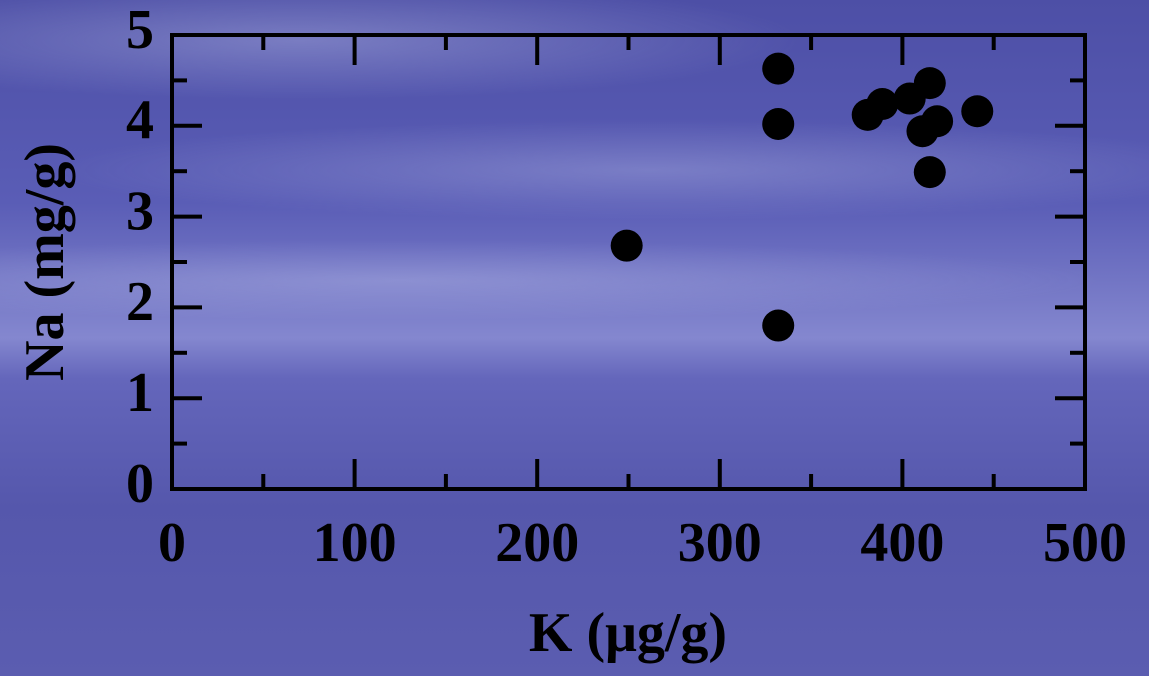  What do you see at coordinates (172, 543) in the screenshot?
I see `x-tick-label: 0` at bounding box center [172, 543].